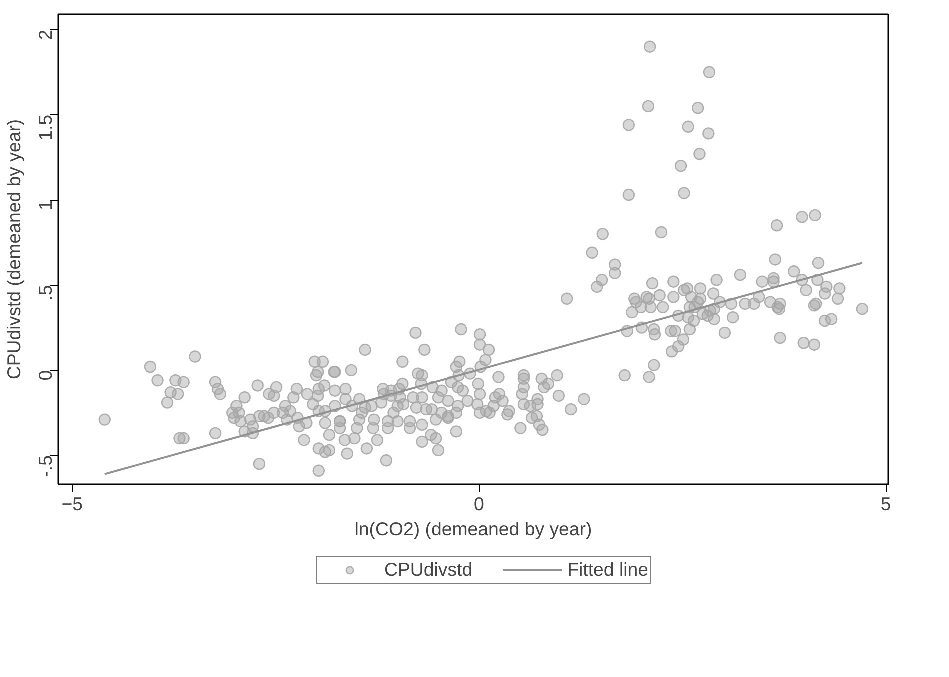 This screenshot has width=949, height=677. Describe the element at coordinates (45, 127) in the screenshot. I see `y-tick-label: 1.5` at that location.